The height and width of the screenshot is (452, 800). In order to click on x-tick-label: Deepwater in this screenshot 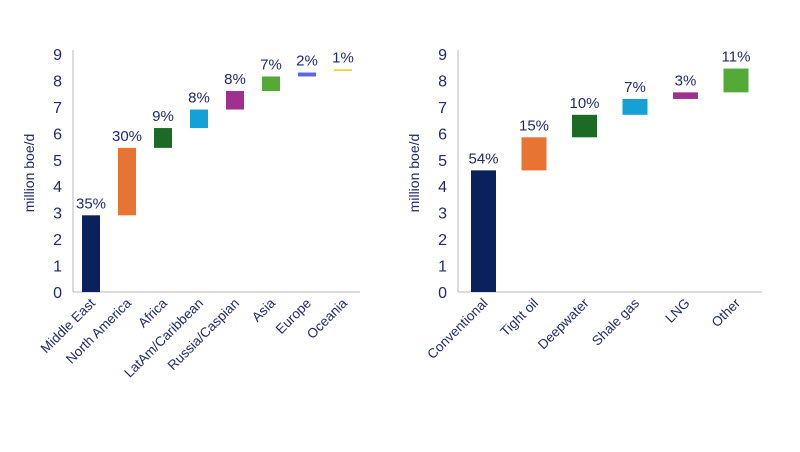, I will do `click(563, 323)`.